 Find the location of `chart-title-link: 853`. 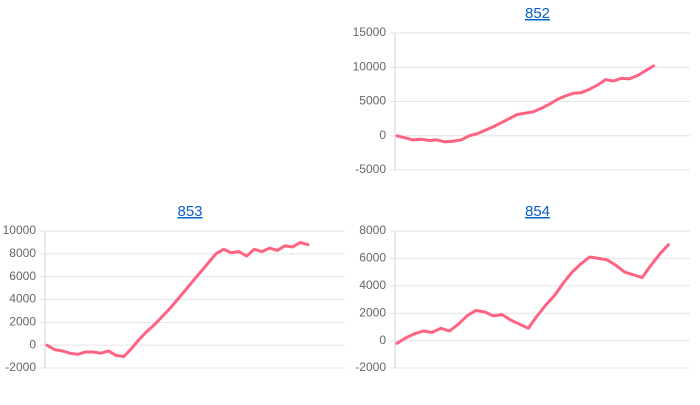

chart-title-link: 853 is located at coordinates (189, 211).